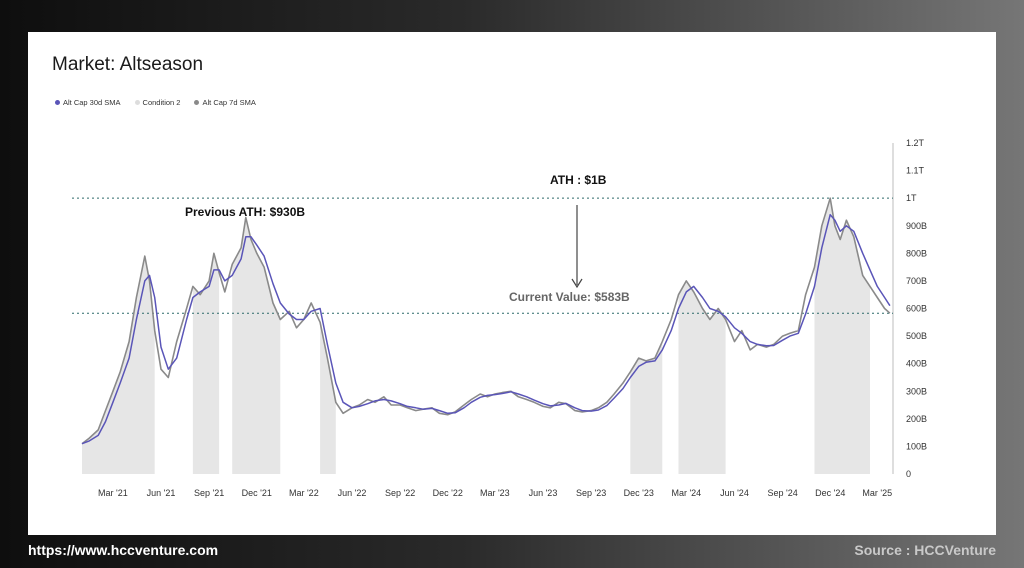 The image size is (1024, 568). I want to click on annotation-ath: ATH : $1B, so click(578, 180).